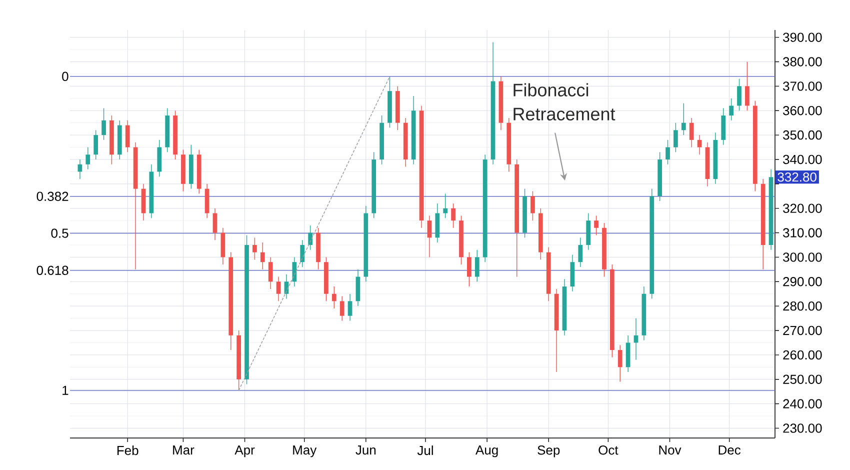  I want to click on y-tick-label: 340.00, so click(802, 159).